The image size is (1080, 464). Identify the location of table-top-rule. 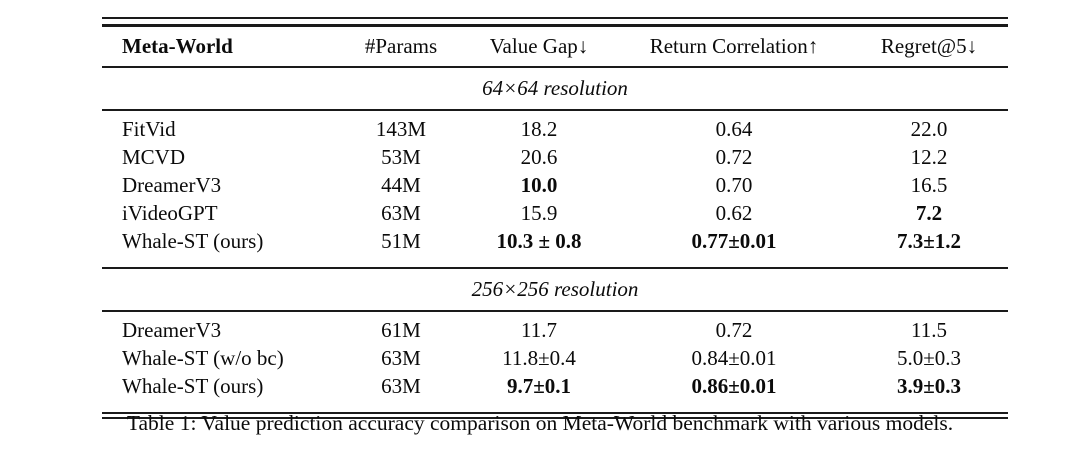
(555, 22).